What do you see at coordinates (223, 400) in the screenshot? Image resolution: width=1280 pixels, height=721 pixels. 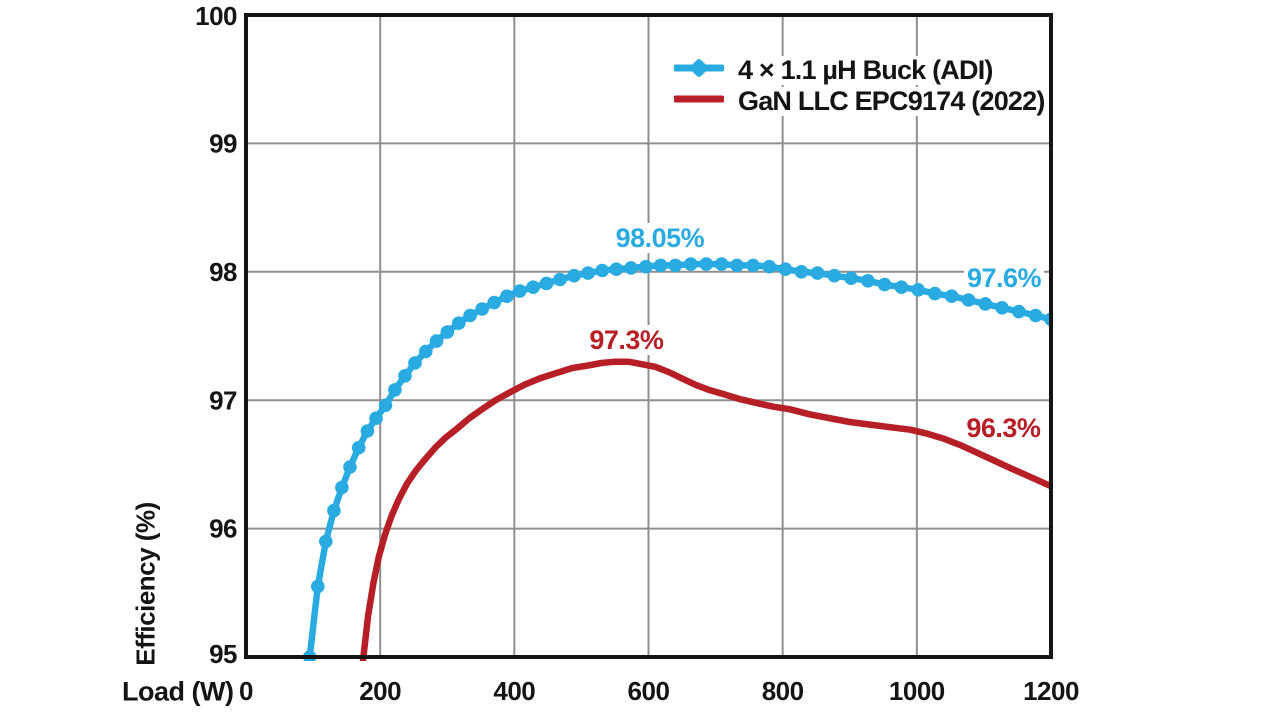 I see `y-tick-label: 97` at bounding box center [223, 400].